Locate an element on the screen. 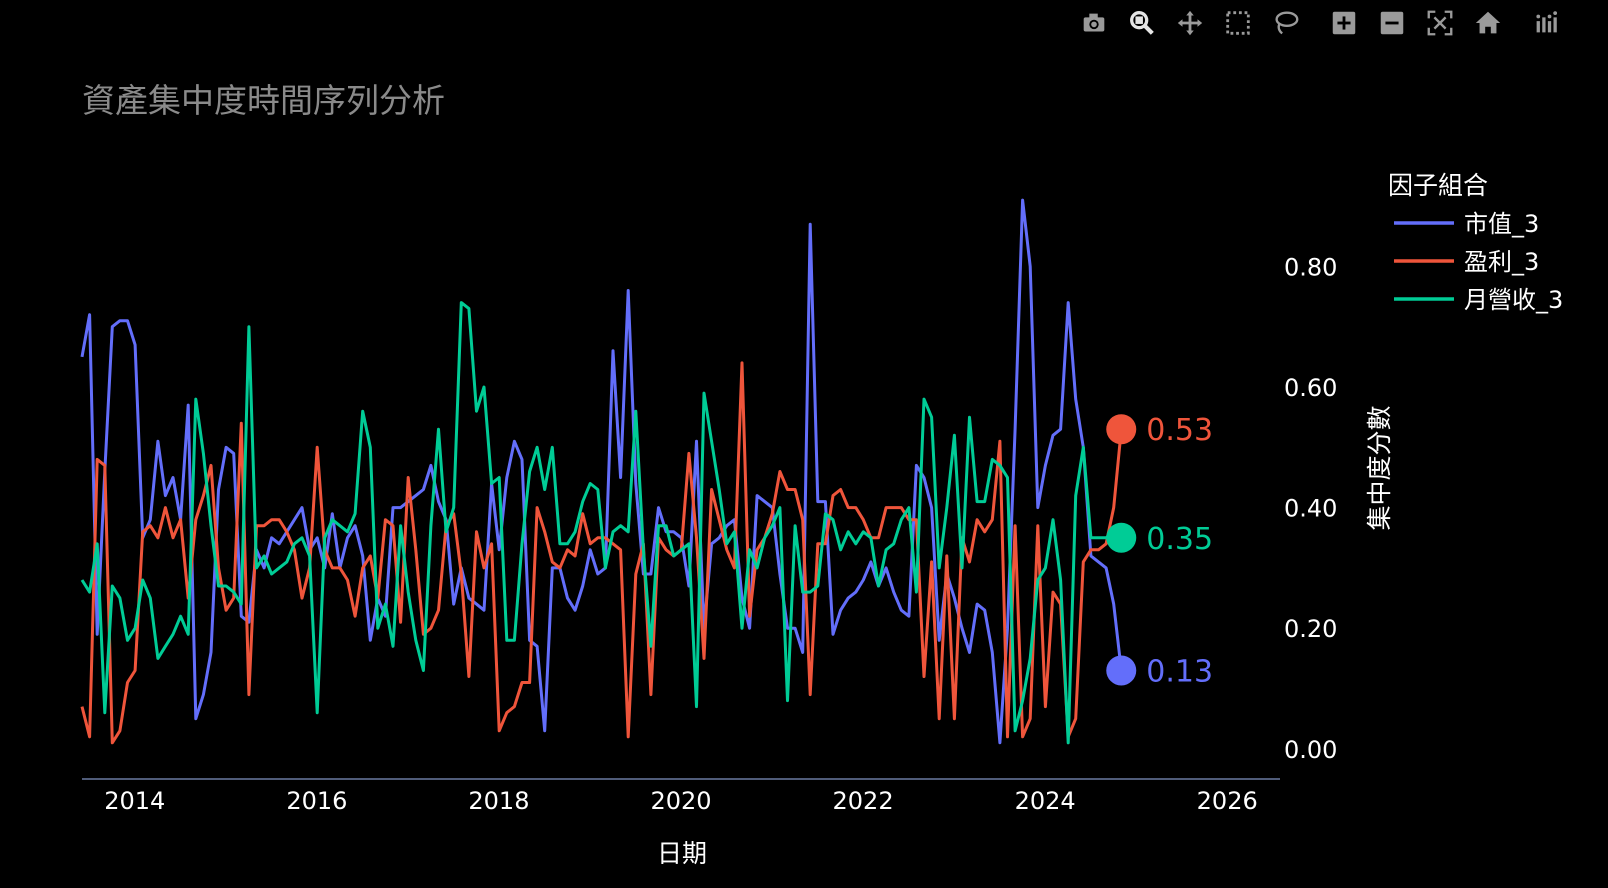 The width and height of the screenshot is (1608, 888). series-end-label-2: 0.53 is located at coordinates (1179, 430).